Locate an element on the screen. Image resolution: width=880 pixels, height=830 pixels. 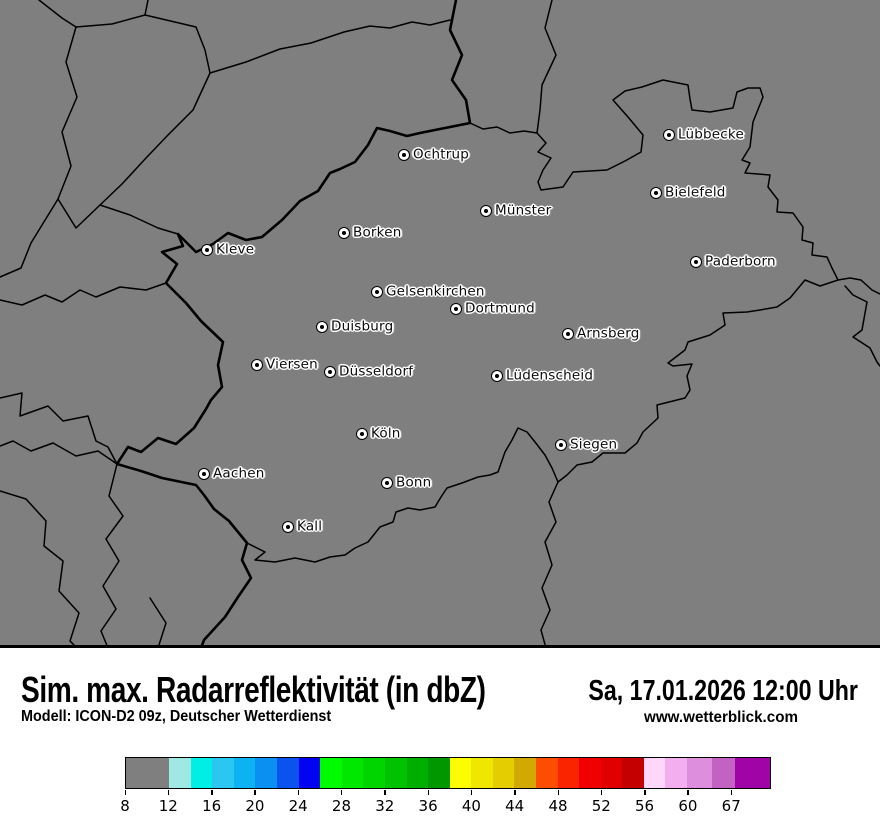
tick-label: 40 is located at coordinates (471, 806).